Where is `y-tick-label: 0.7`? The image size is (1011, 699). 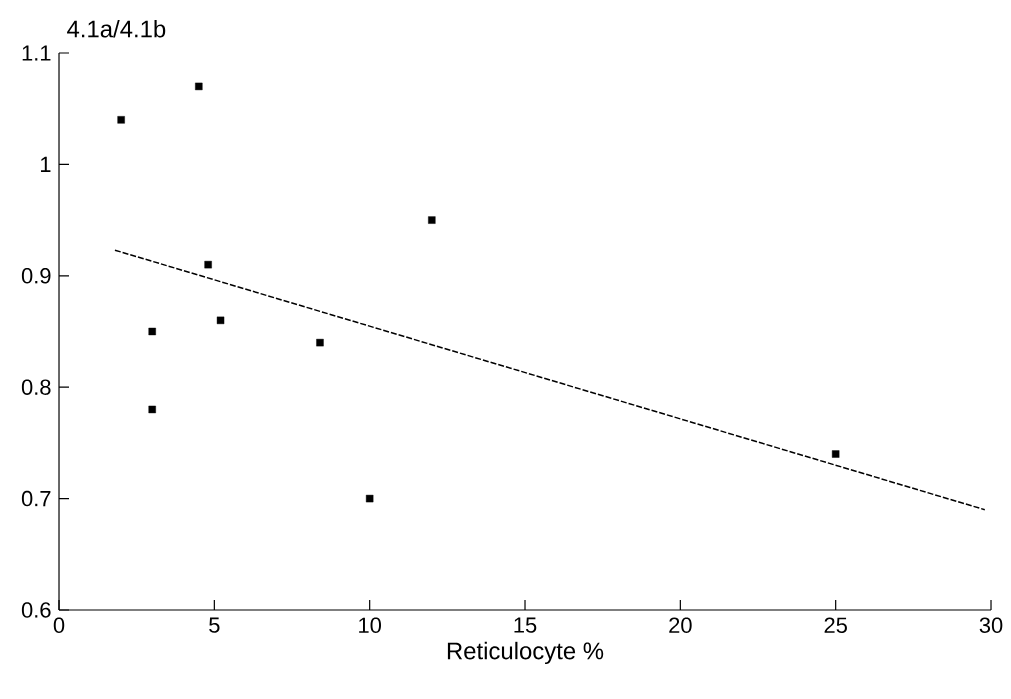 y-tick-label: 0.7 is located at coordinates (36, 498).